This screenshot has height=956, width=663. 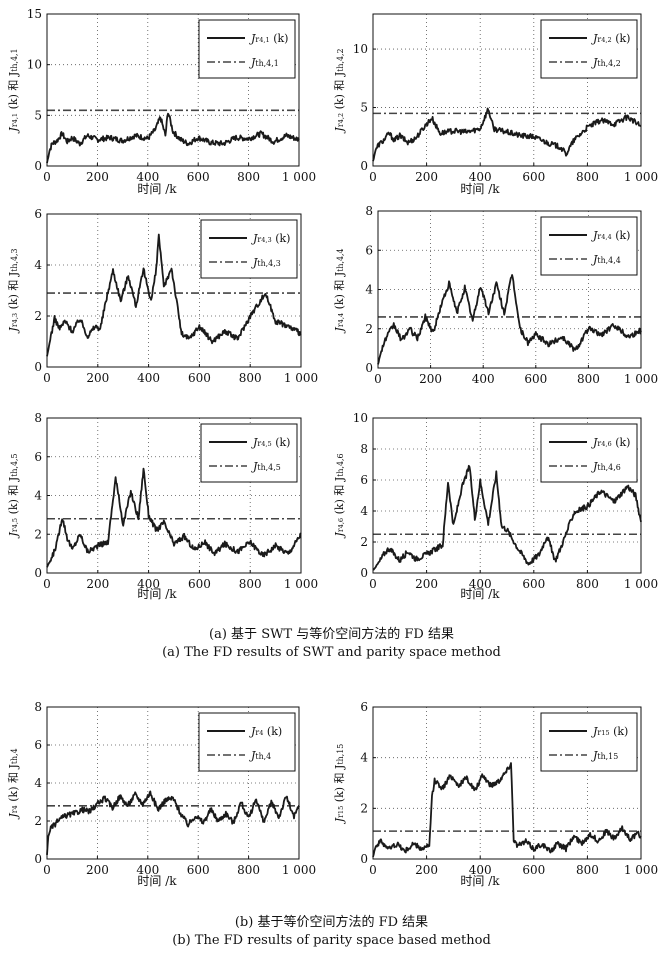 I want to click on legend-label-residual: Jr4 (k), so click(x=265, y=731).